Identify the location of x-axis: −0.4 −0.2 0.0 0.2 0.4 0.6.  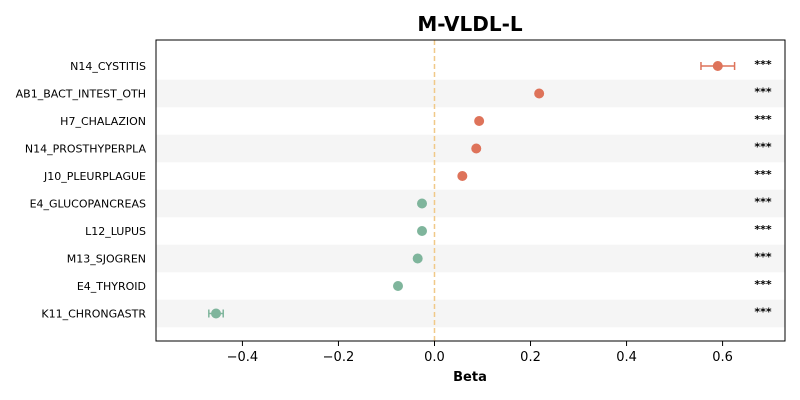
(480, 353).